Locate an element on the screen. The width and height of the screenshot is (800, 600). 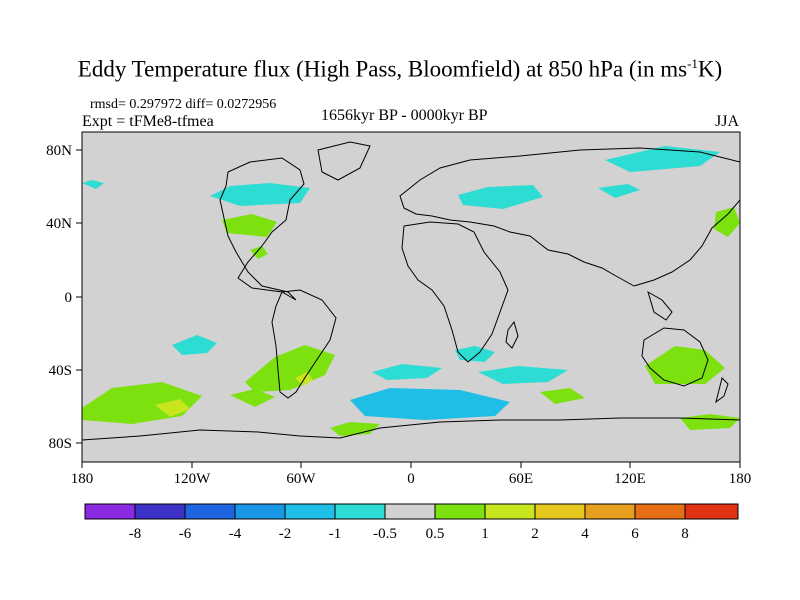
colorbar: -8 -6 -4 -2 -1 -0.5 0.5 1 2 4 6 8 is located at coordinates (411, 522).